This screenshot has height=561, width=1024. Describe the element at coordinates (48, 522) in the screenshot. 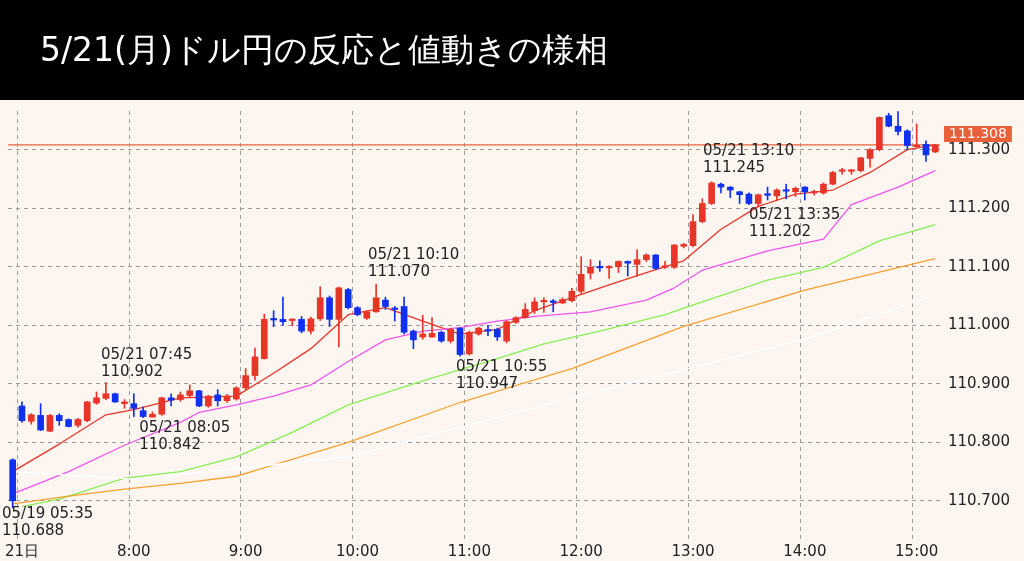

I see `annotation: 05/19 05:35 110.688` at that location.